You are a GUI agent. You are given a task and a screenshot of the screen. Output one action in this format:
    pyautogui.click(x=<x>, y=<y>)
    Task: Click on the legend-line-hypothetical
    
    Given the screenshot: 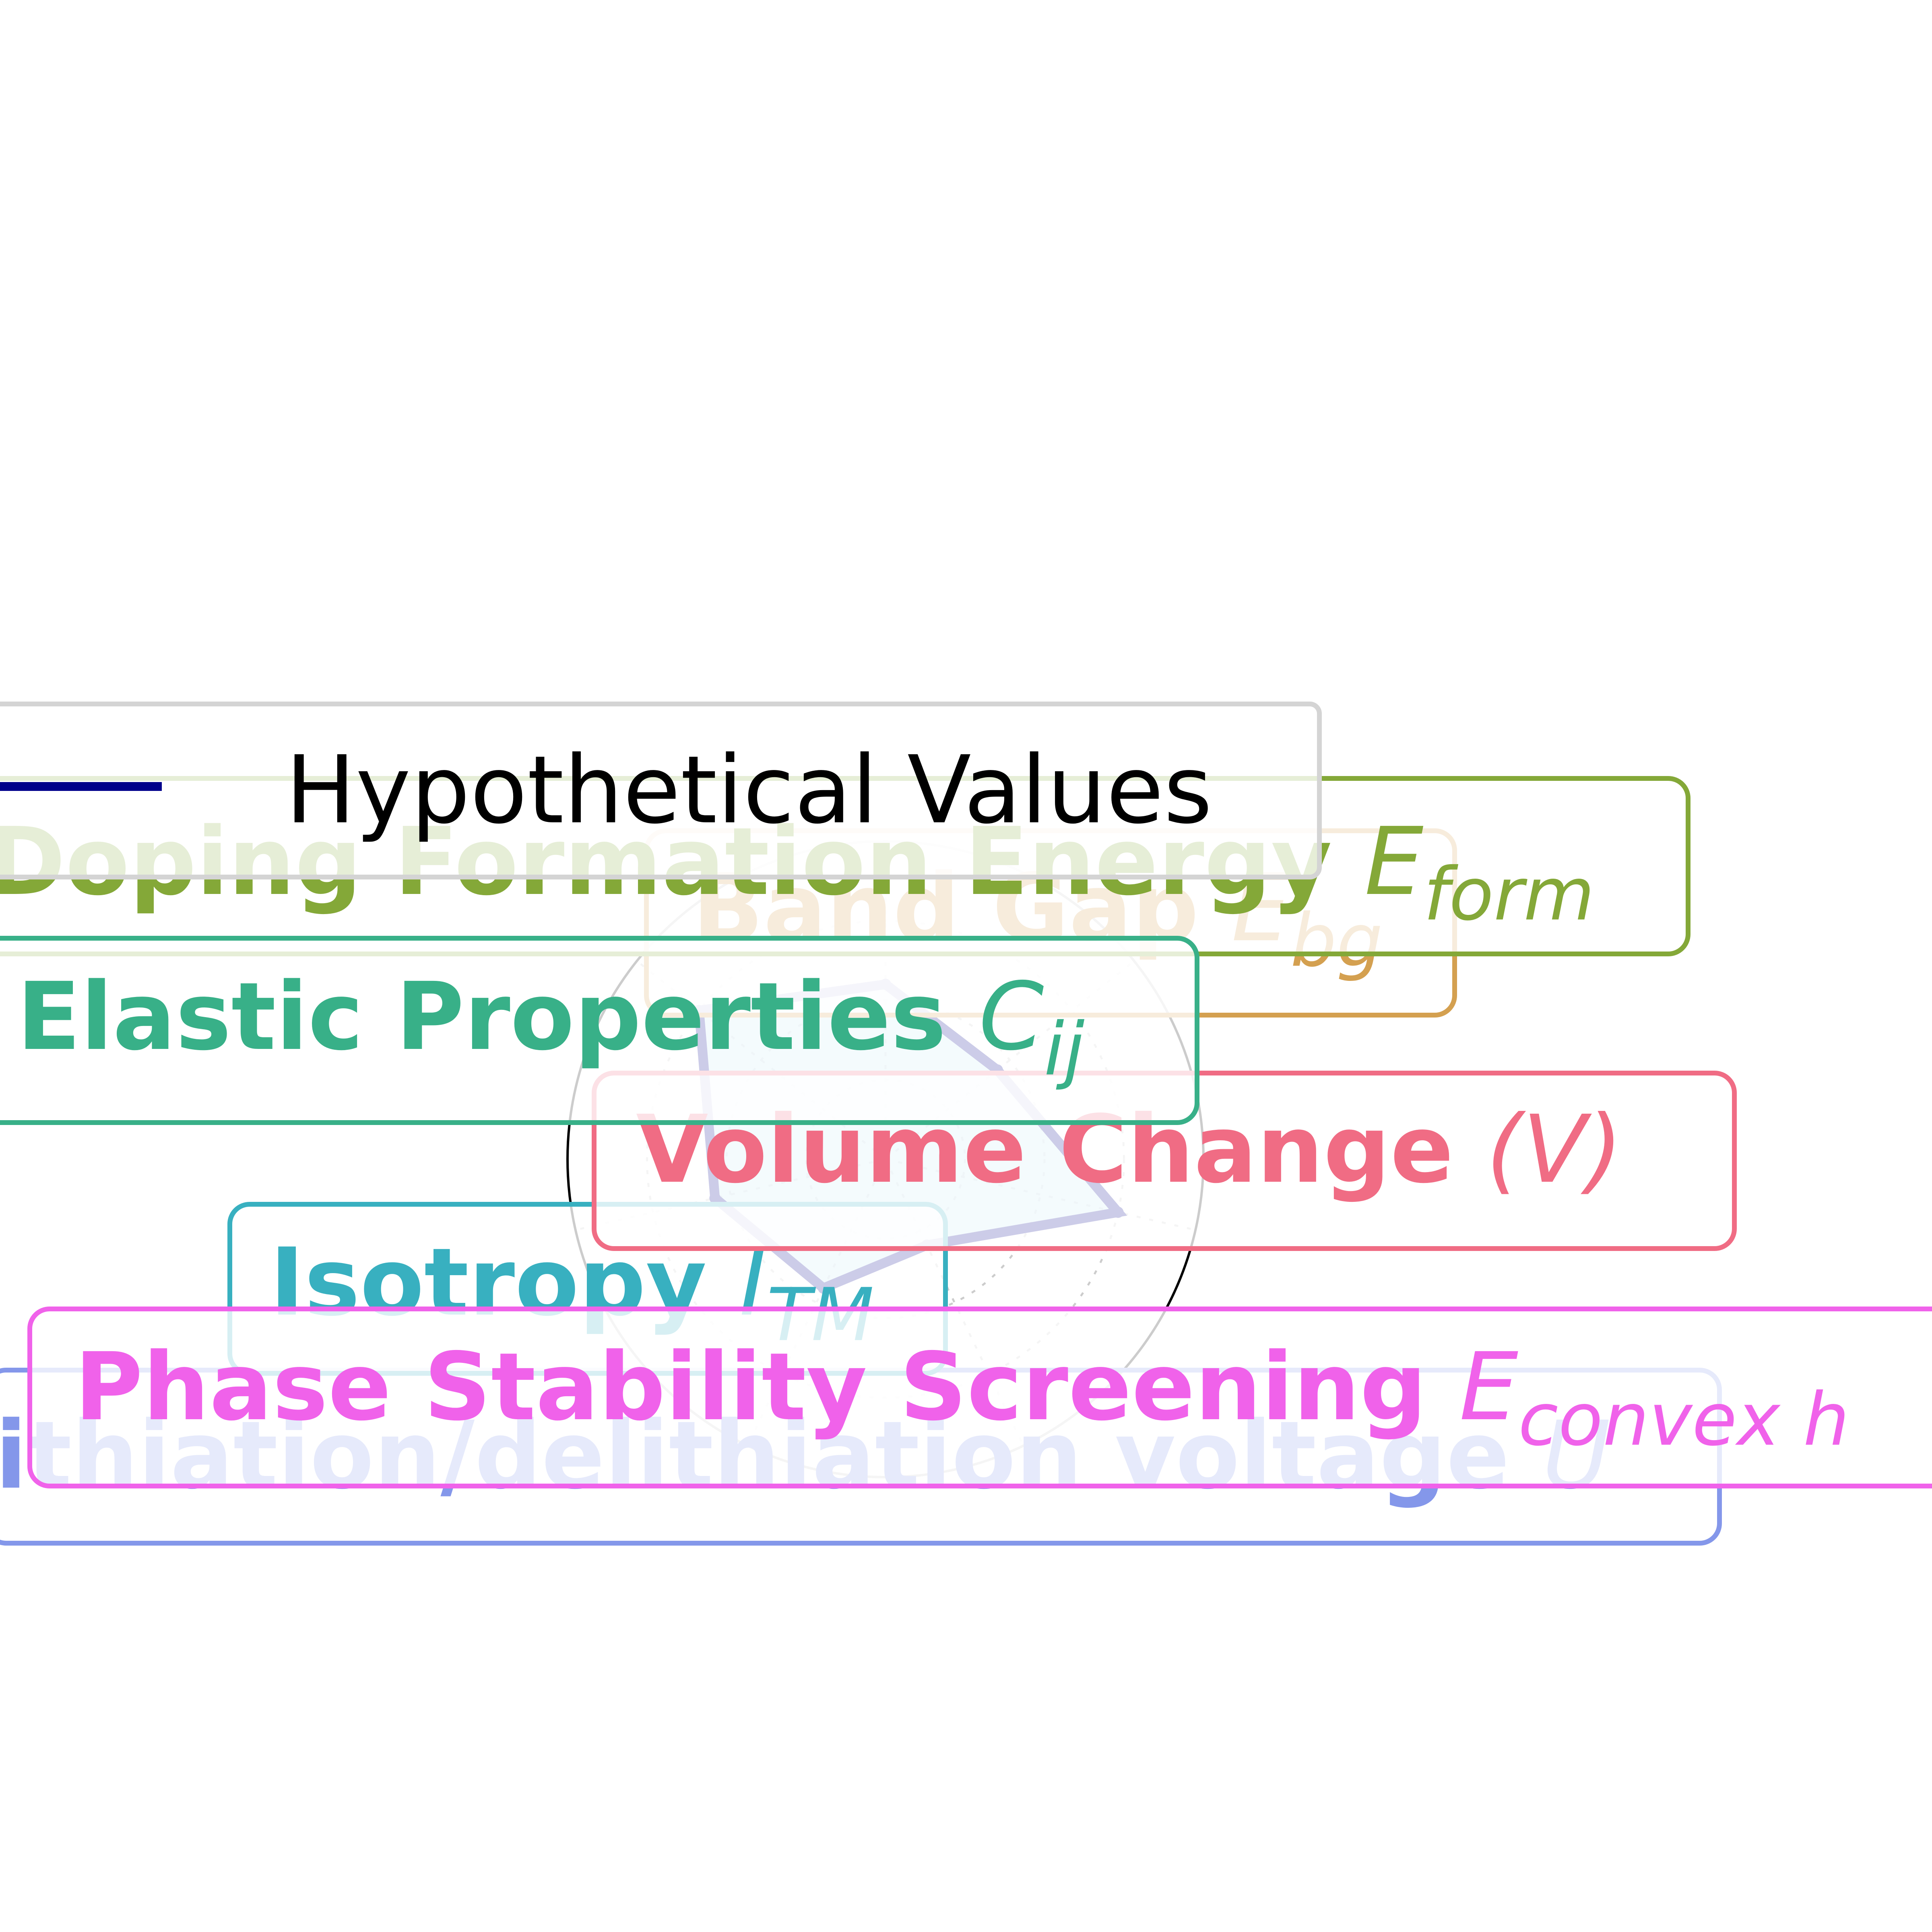 What is the action you would take?
    pyautogui.click(x=81, y=786)
    